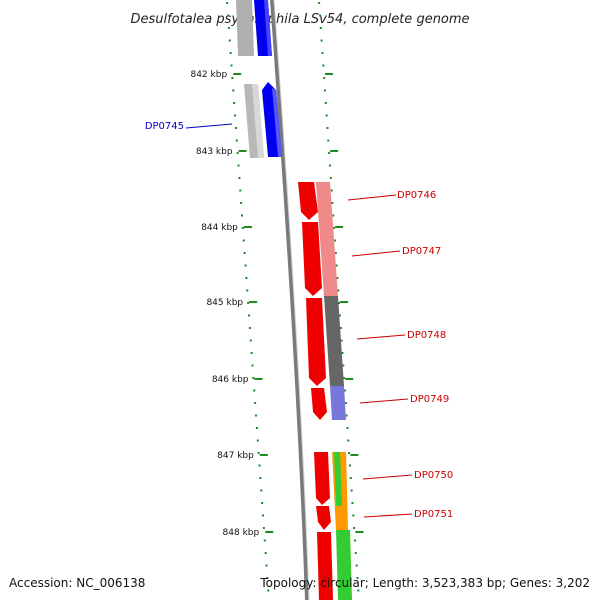 This screenshot has height=600, width=600. Describe the element at coordinates (312, 259) in the screenshot. I see `reverse-gene-DP0747` at that location.